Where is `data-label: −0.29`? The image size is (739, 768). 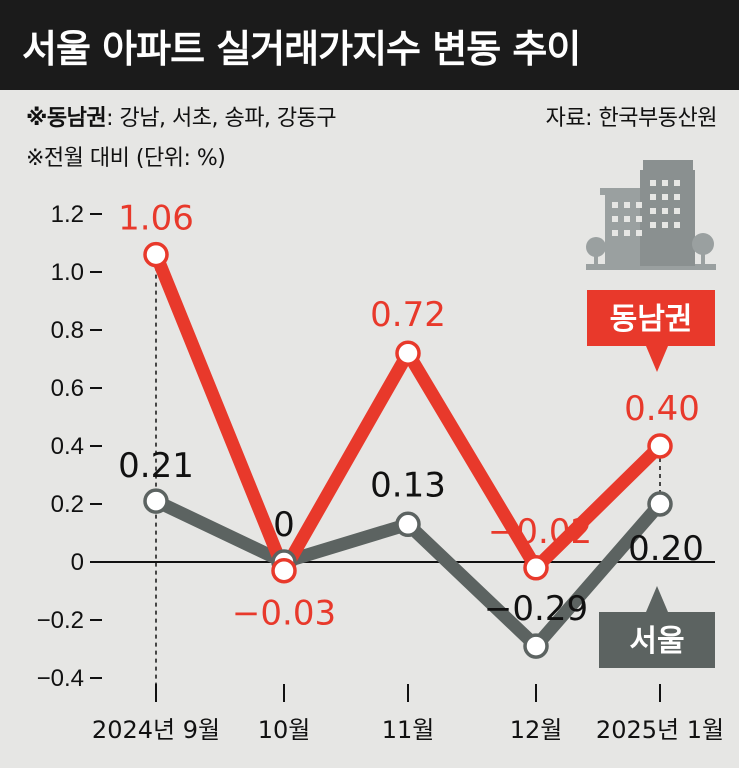
data-label: −0.29 is located at coordinates (536, 609).